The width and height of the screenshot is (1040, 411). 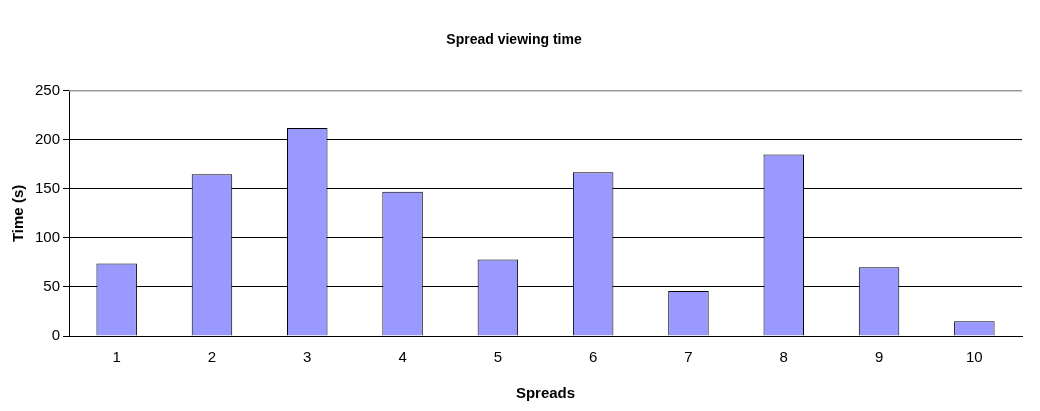 I want to click on x-tick-label: 2, so click(x=212, y=357).